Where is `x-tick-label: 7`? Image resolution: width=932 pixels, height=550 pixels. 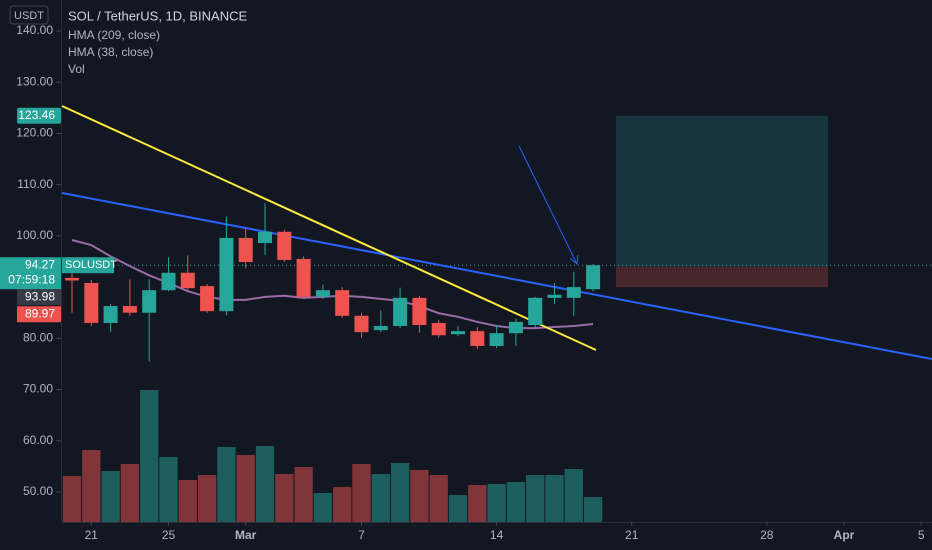 x-tick-label: 7 is located at coordinates (361, 535).